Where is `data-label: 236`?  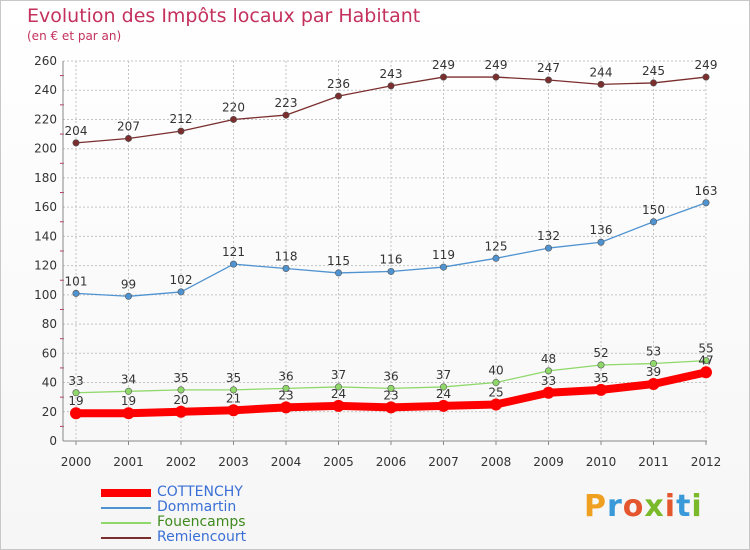 data-label: 236 is located at coordinates (338, 84).